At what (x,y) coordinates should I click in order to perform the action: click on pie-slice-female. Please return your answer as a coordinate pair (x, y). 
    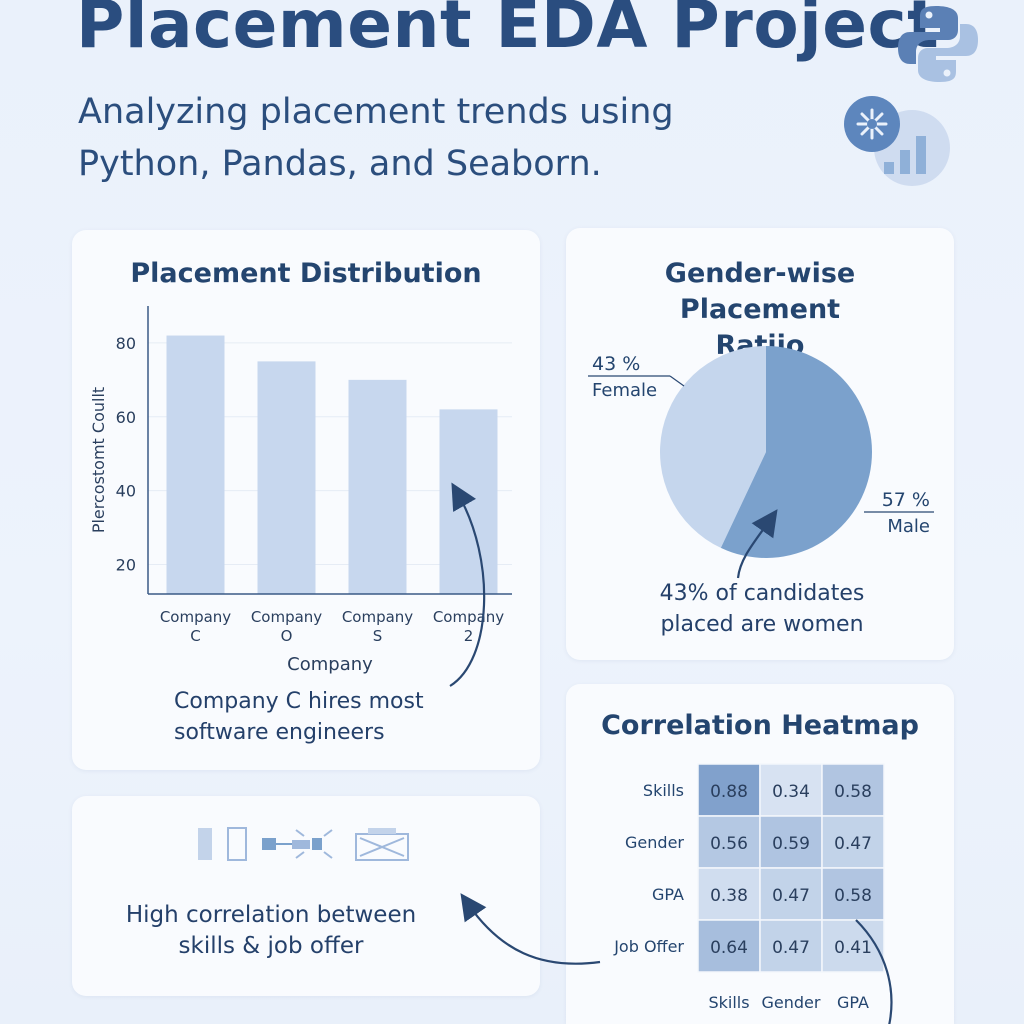
    Looking at the image, I should click on (713, 447).